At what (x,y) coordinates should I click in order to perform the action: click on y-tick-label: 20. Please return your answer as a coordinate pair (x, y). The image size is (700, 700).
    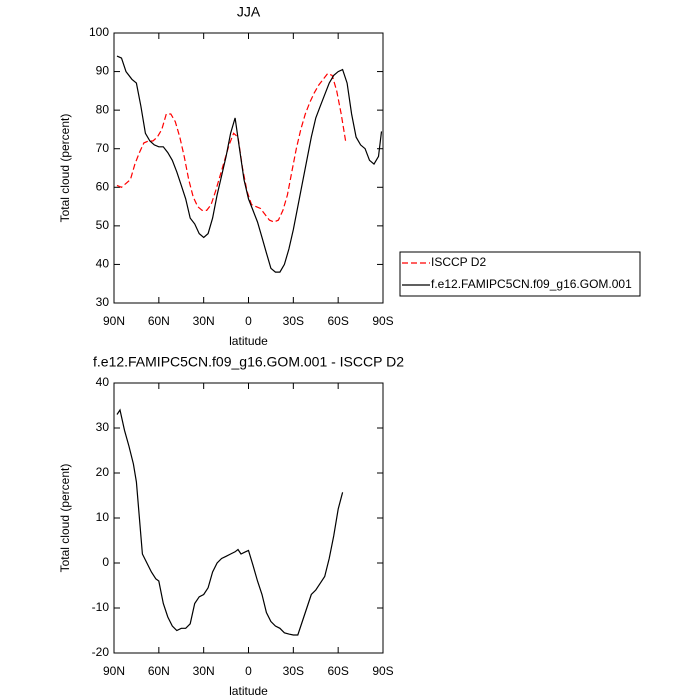
    Looking at the image, I should click on (103, 472).